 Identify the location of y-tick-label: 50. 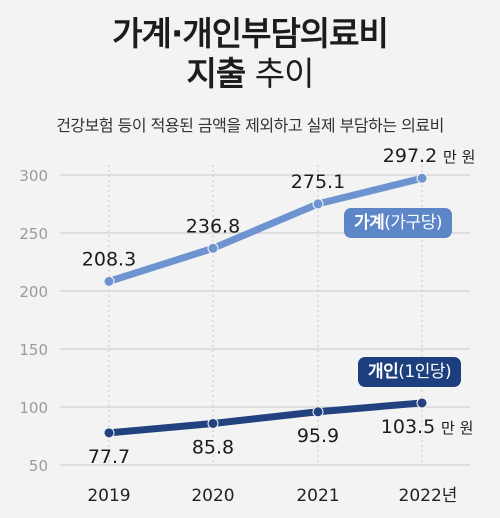
(38, 466).